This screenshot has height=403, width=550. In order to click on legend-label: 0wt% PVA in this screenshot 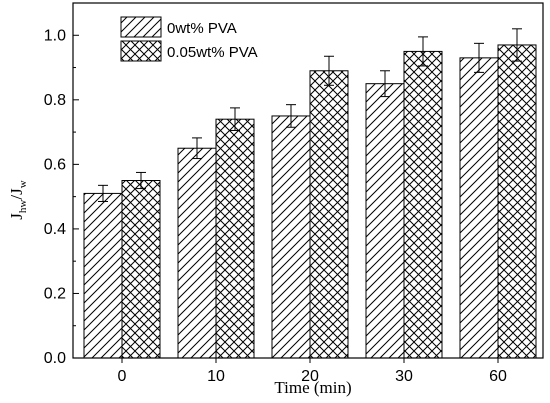, I will do `click(202, 28)`.